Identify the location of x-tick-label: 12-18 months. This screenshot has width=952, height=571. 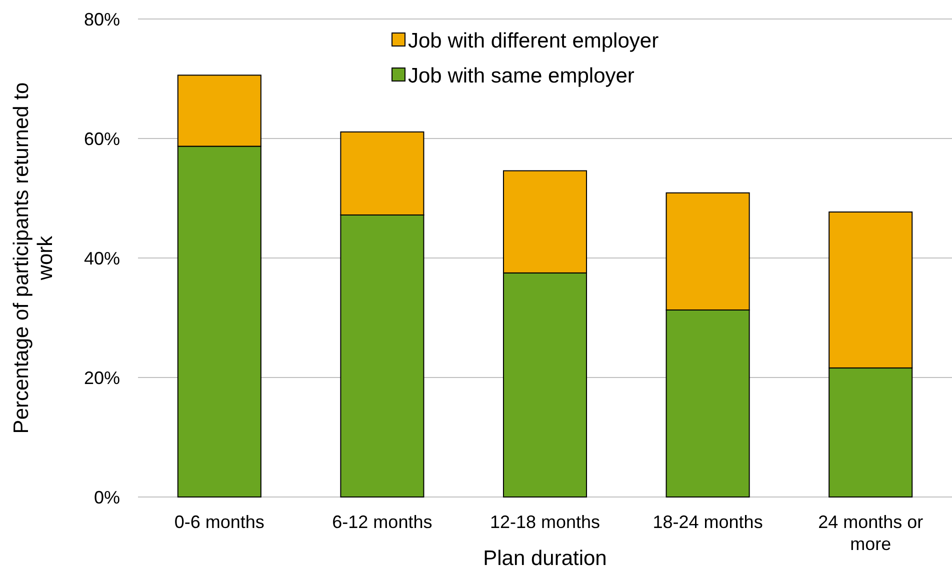
(545, 522).